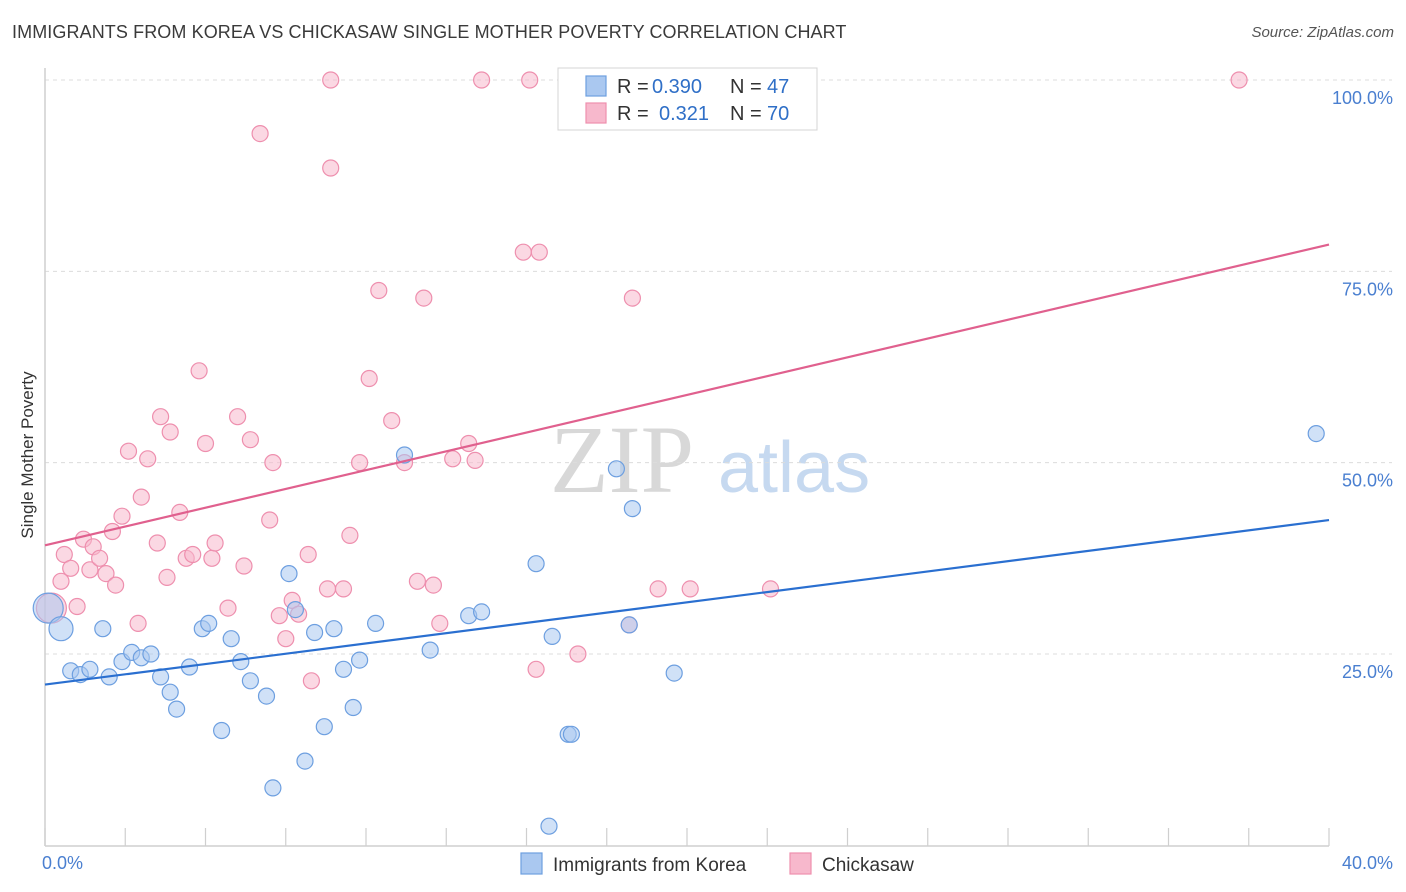 Image resolution: width=1406 pixels, height=892 pixels. I want to click on watermark-zip: ZIP, so click(622, 459).